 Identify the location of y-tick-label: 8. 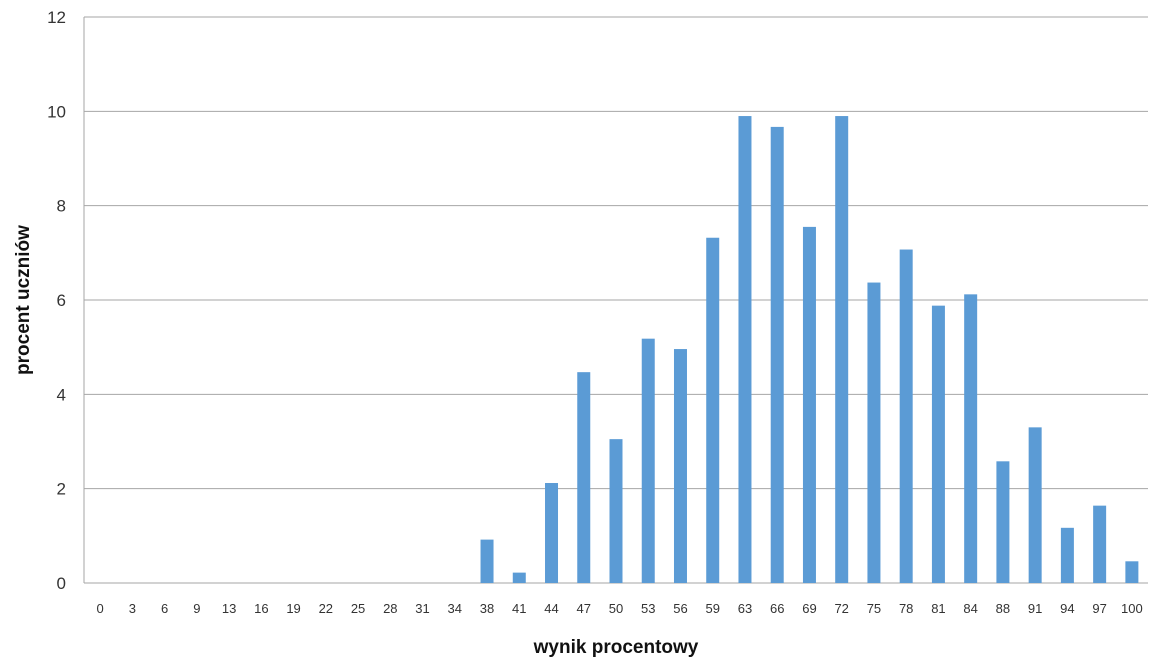
(61, 206).